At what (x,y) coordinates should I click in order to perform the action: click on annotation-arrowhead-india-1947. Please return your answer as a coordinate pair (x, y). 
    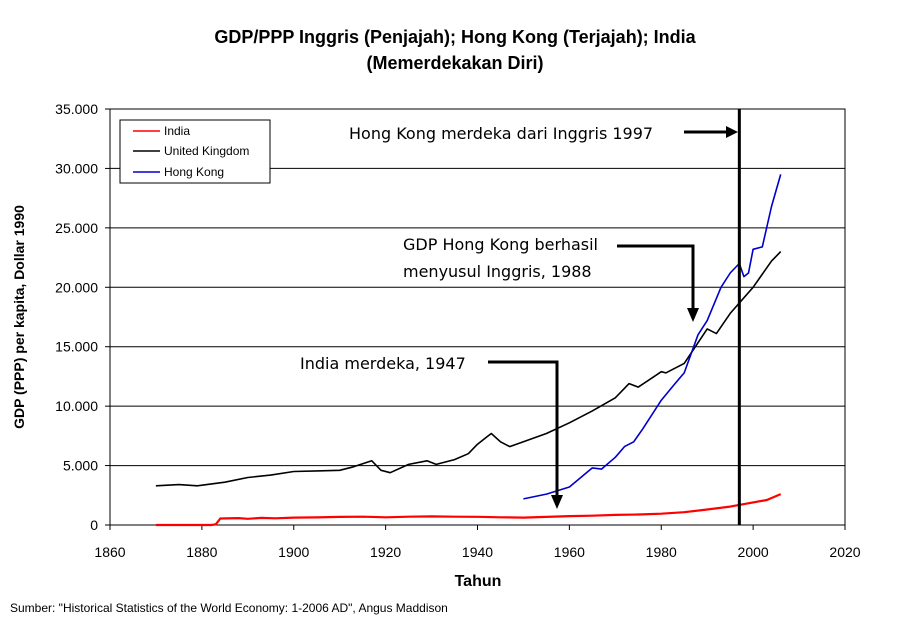
    Looking at the image, I should click on (557, 502).